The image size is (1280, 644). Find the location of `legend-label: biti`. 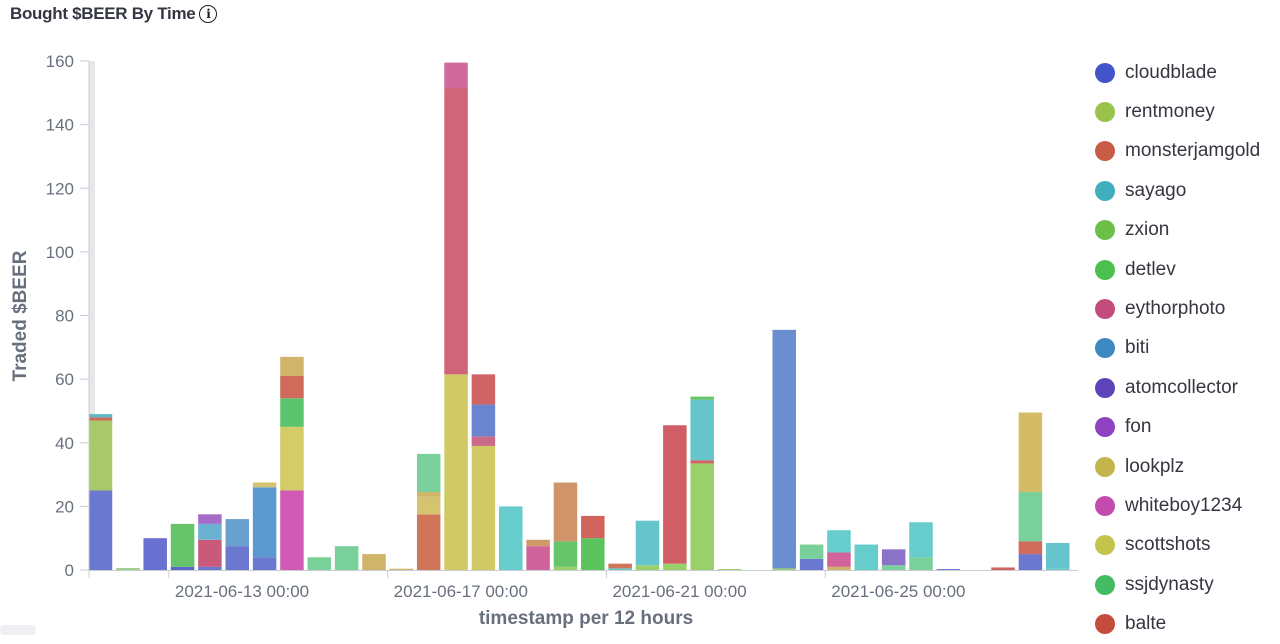

legend-label: biti is located at coordinates (1137, 348).